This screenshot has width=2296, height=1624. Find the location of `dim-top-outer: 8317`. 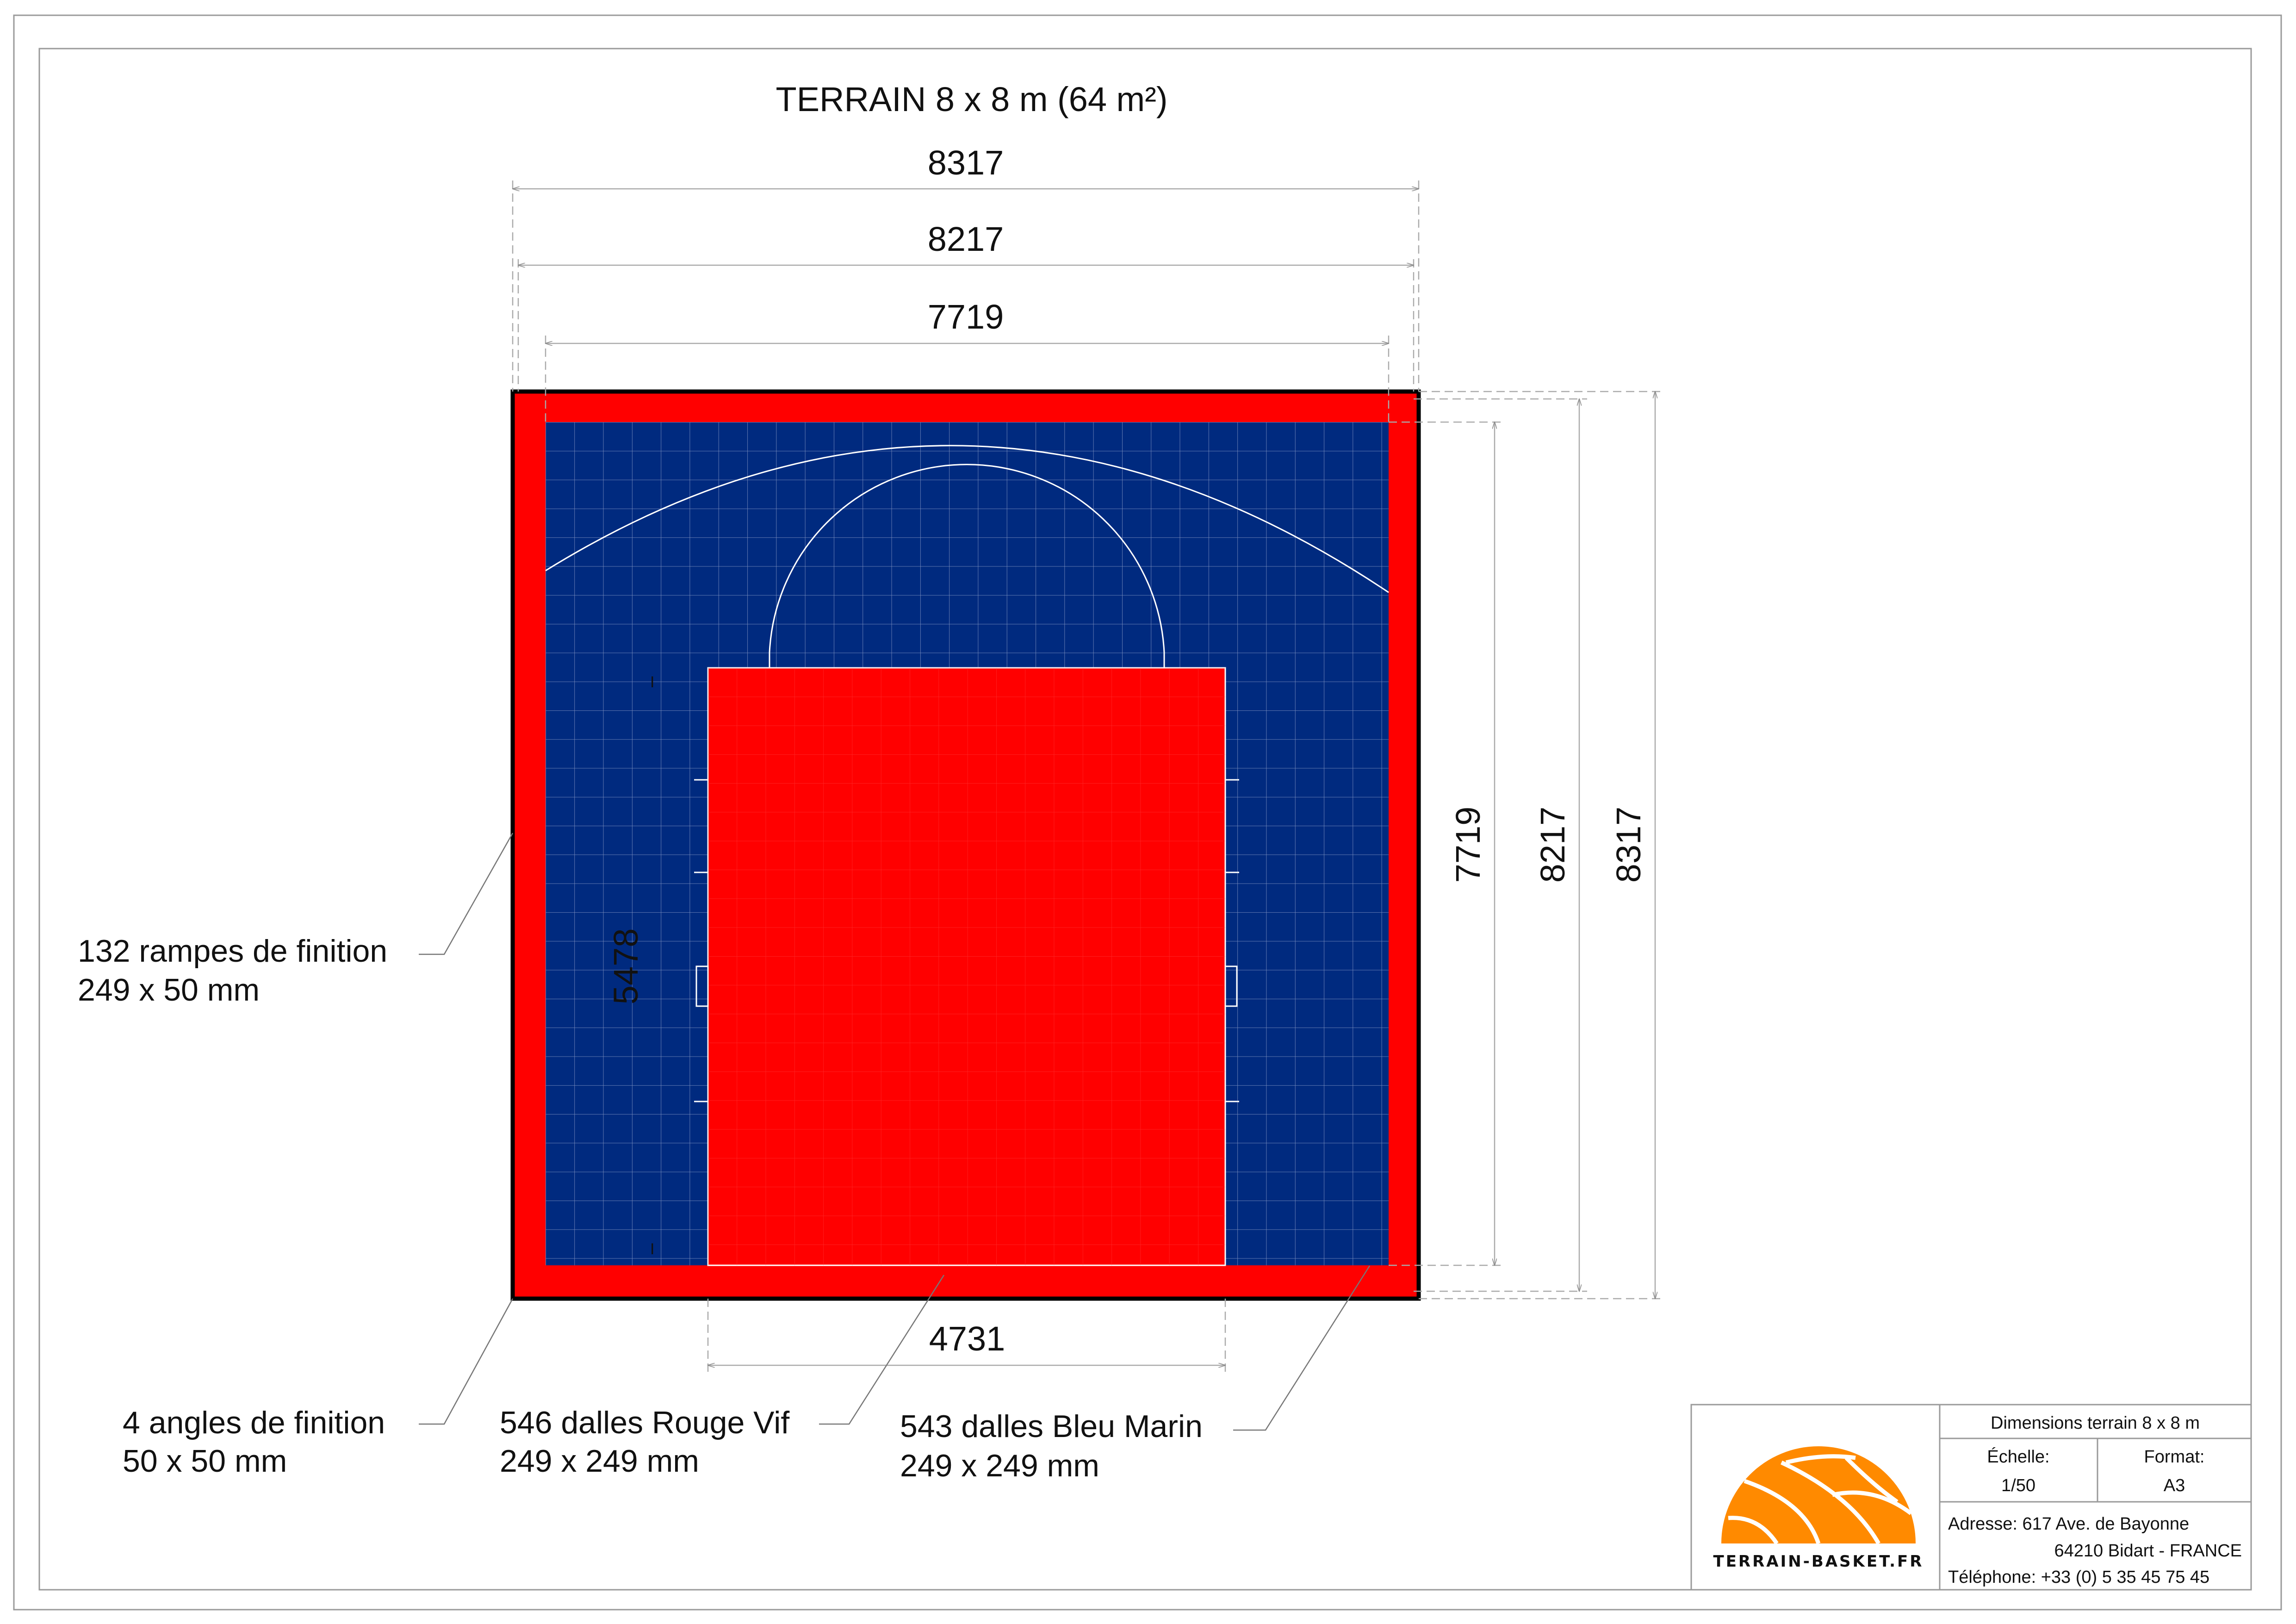

dim-top-outer: 8317 is located at coordinates (966, 162).